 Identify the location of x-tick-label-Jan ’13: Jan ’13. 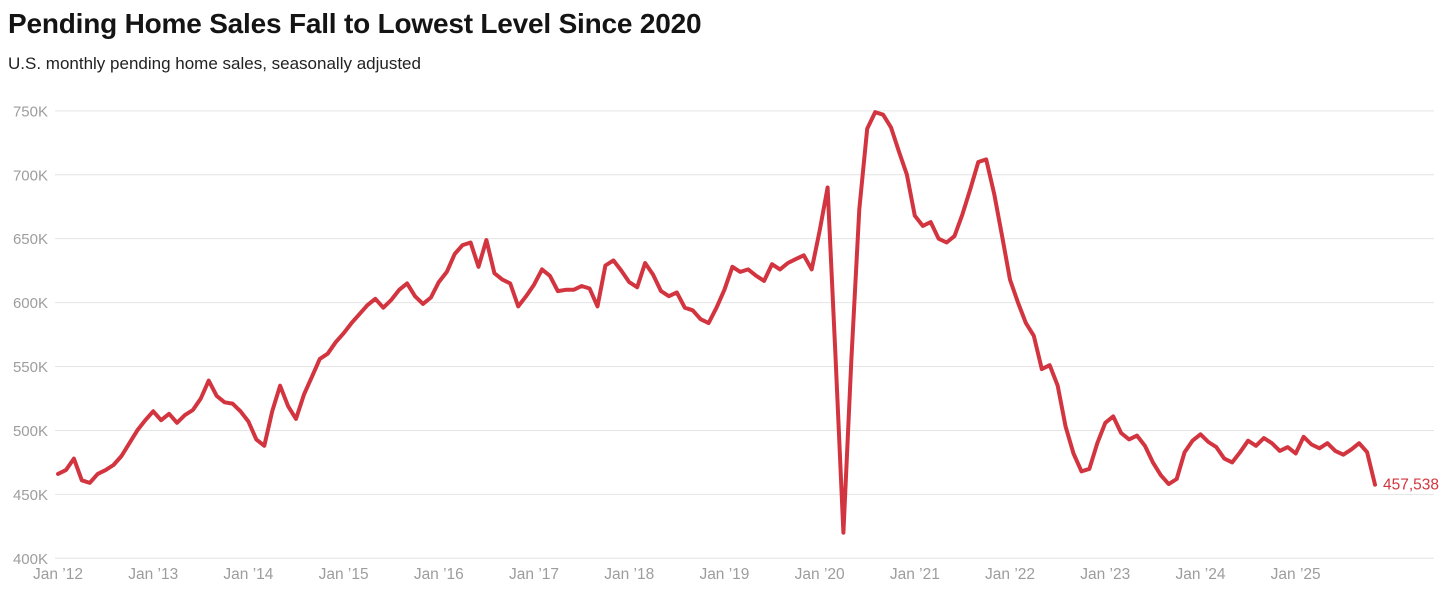
(153, 574).